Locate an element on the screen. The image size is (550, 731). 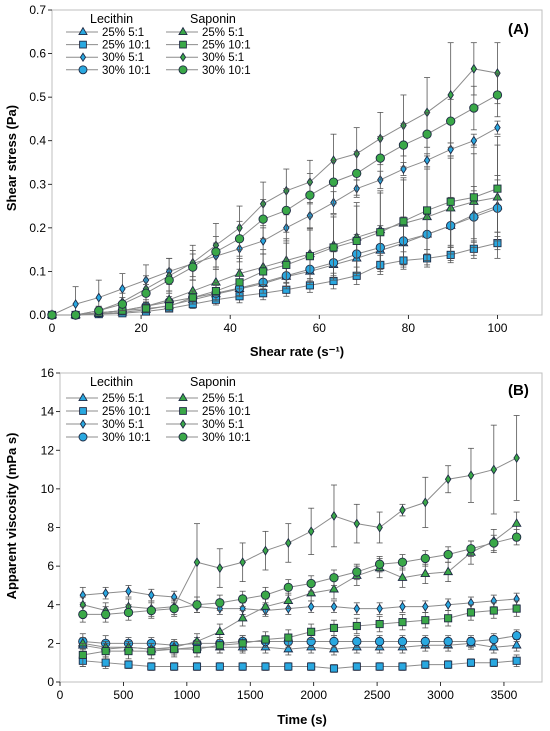
panel-a-legend-label: 30% 10:1 is located at coordinates (126, 71).